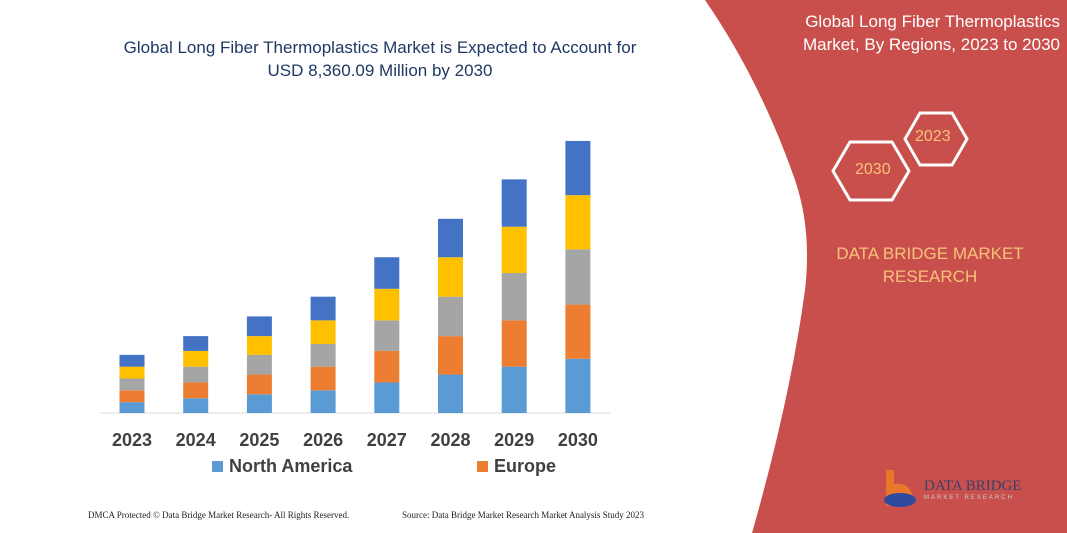 The width and height of the screenshot is (1067, 533). I want to click on x-tick-label: 2023, so click(132, 440).